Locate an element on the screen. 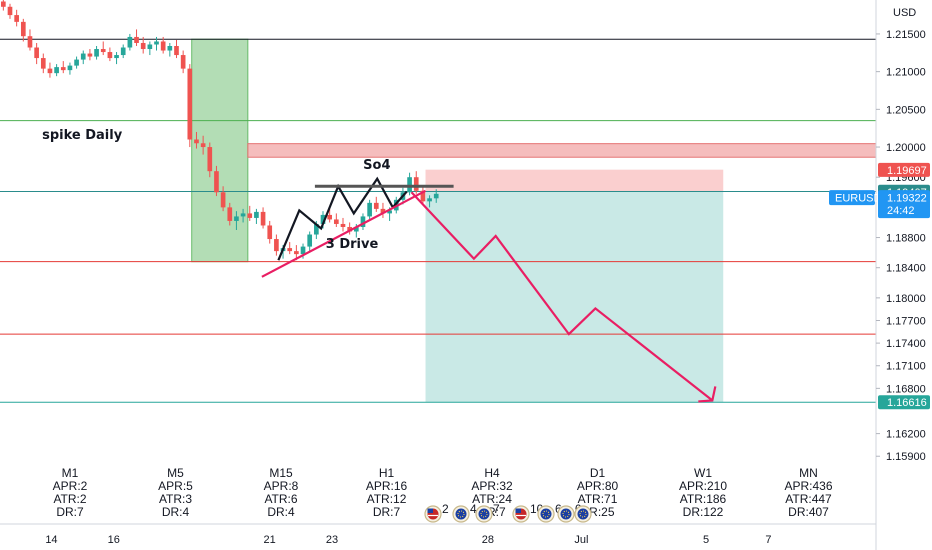 The height and width of the screenshot is (550, 932). event-badge: 4 is located at coordinates (464, 512).